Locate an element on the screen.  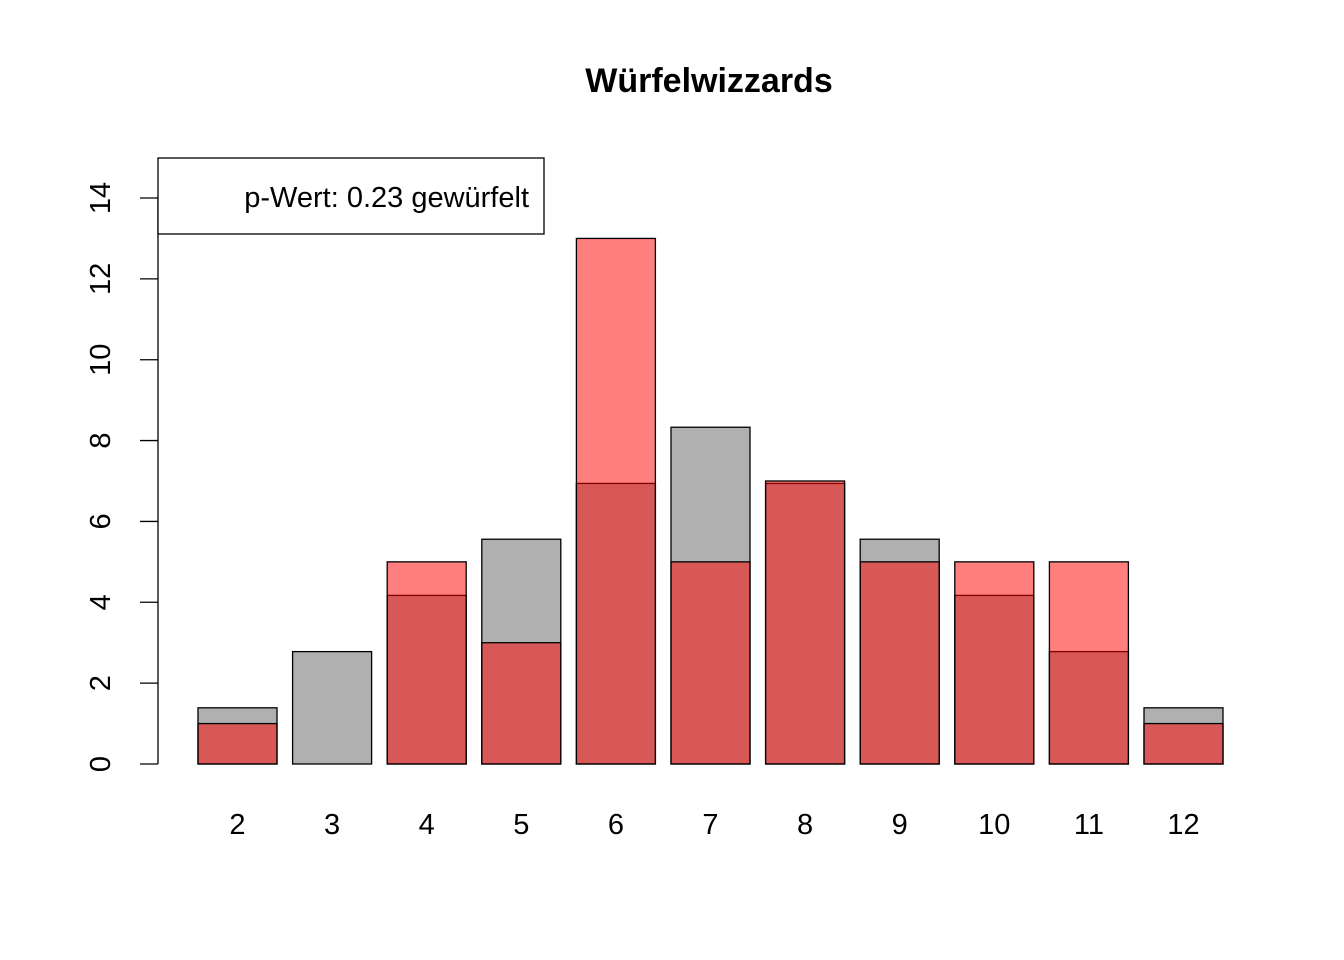
legend-text: p-Wert: 0.23 gewürfelt is located at coordinates (386, 198).